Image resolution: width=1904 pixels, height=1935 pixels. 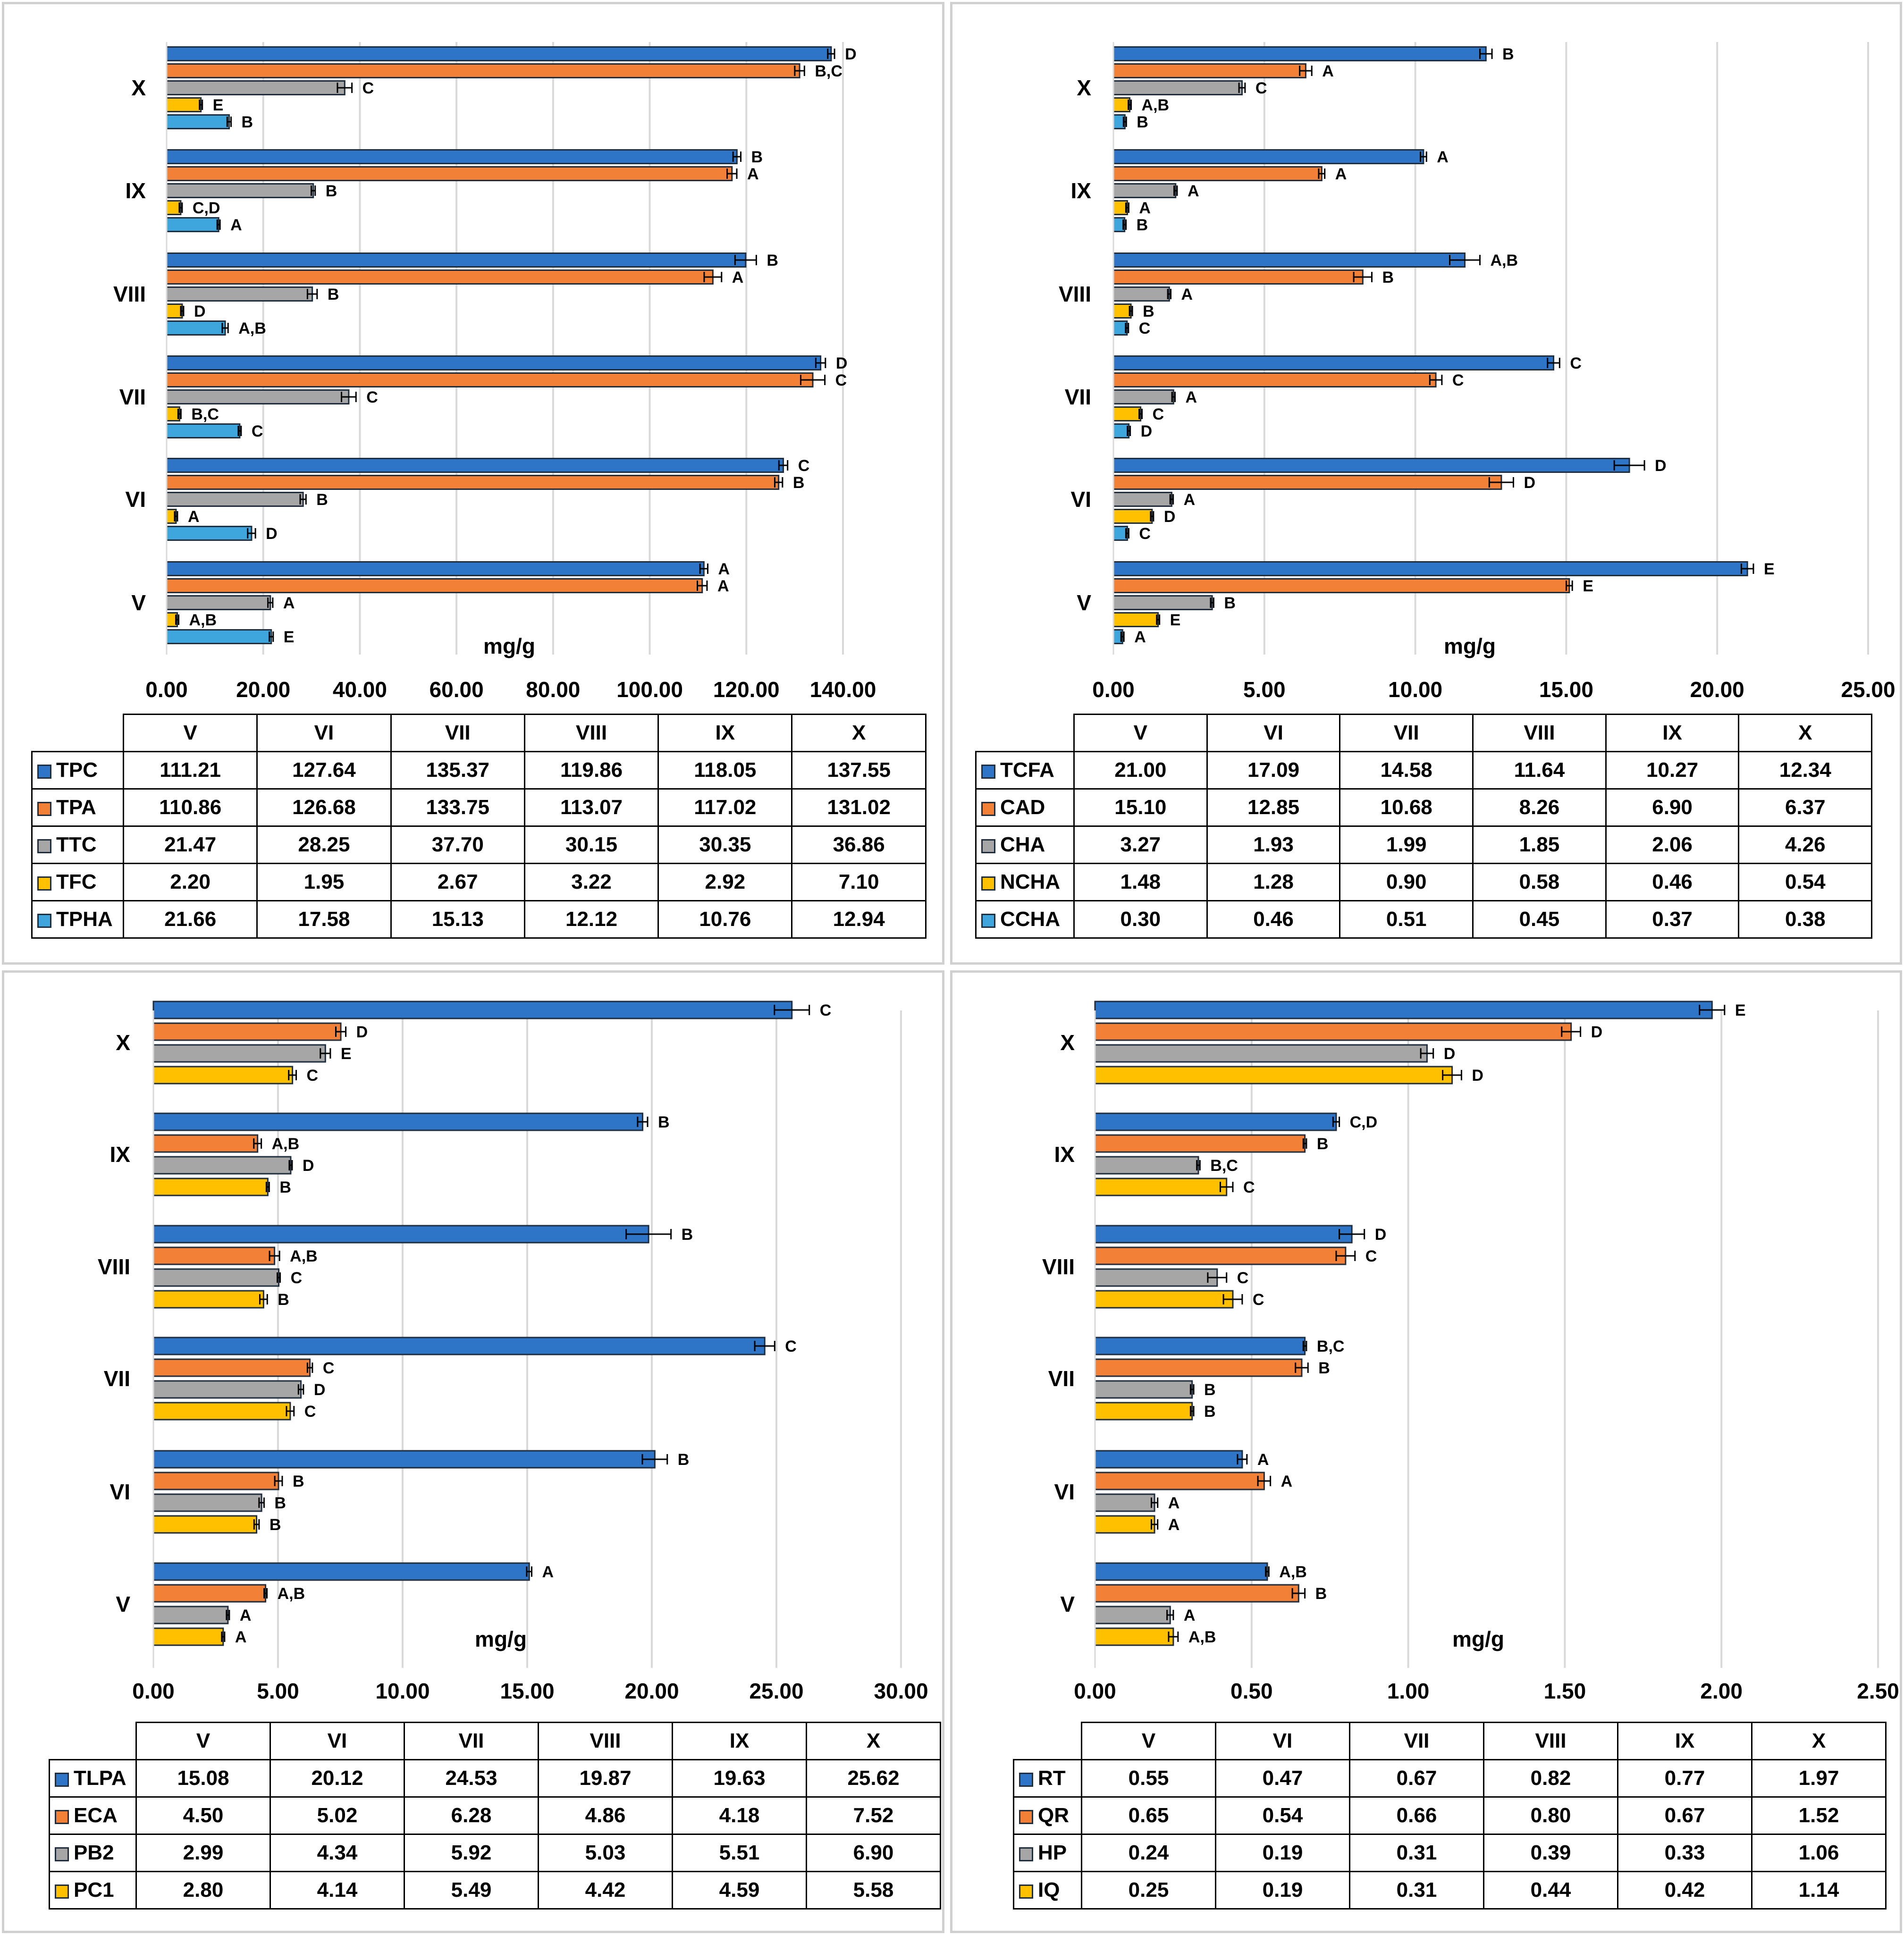 What do you see at coordinates (1148, 1890) in the screenshot?
I see `table-cell: 0.25` at bounding box center [1148, 1890].